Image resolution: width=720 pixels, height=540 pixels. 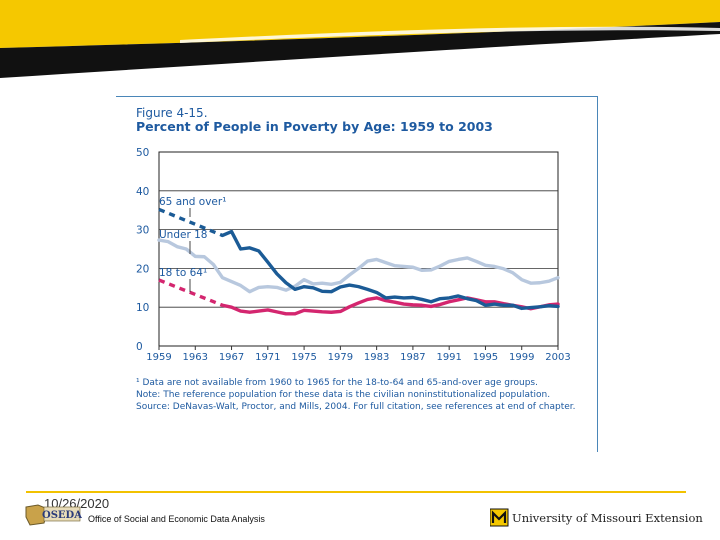 What do you see at coordinates (340, 357) in the screenshot?
I see `x-tick-label: 1979` at bounding box center [340, 357].